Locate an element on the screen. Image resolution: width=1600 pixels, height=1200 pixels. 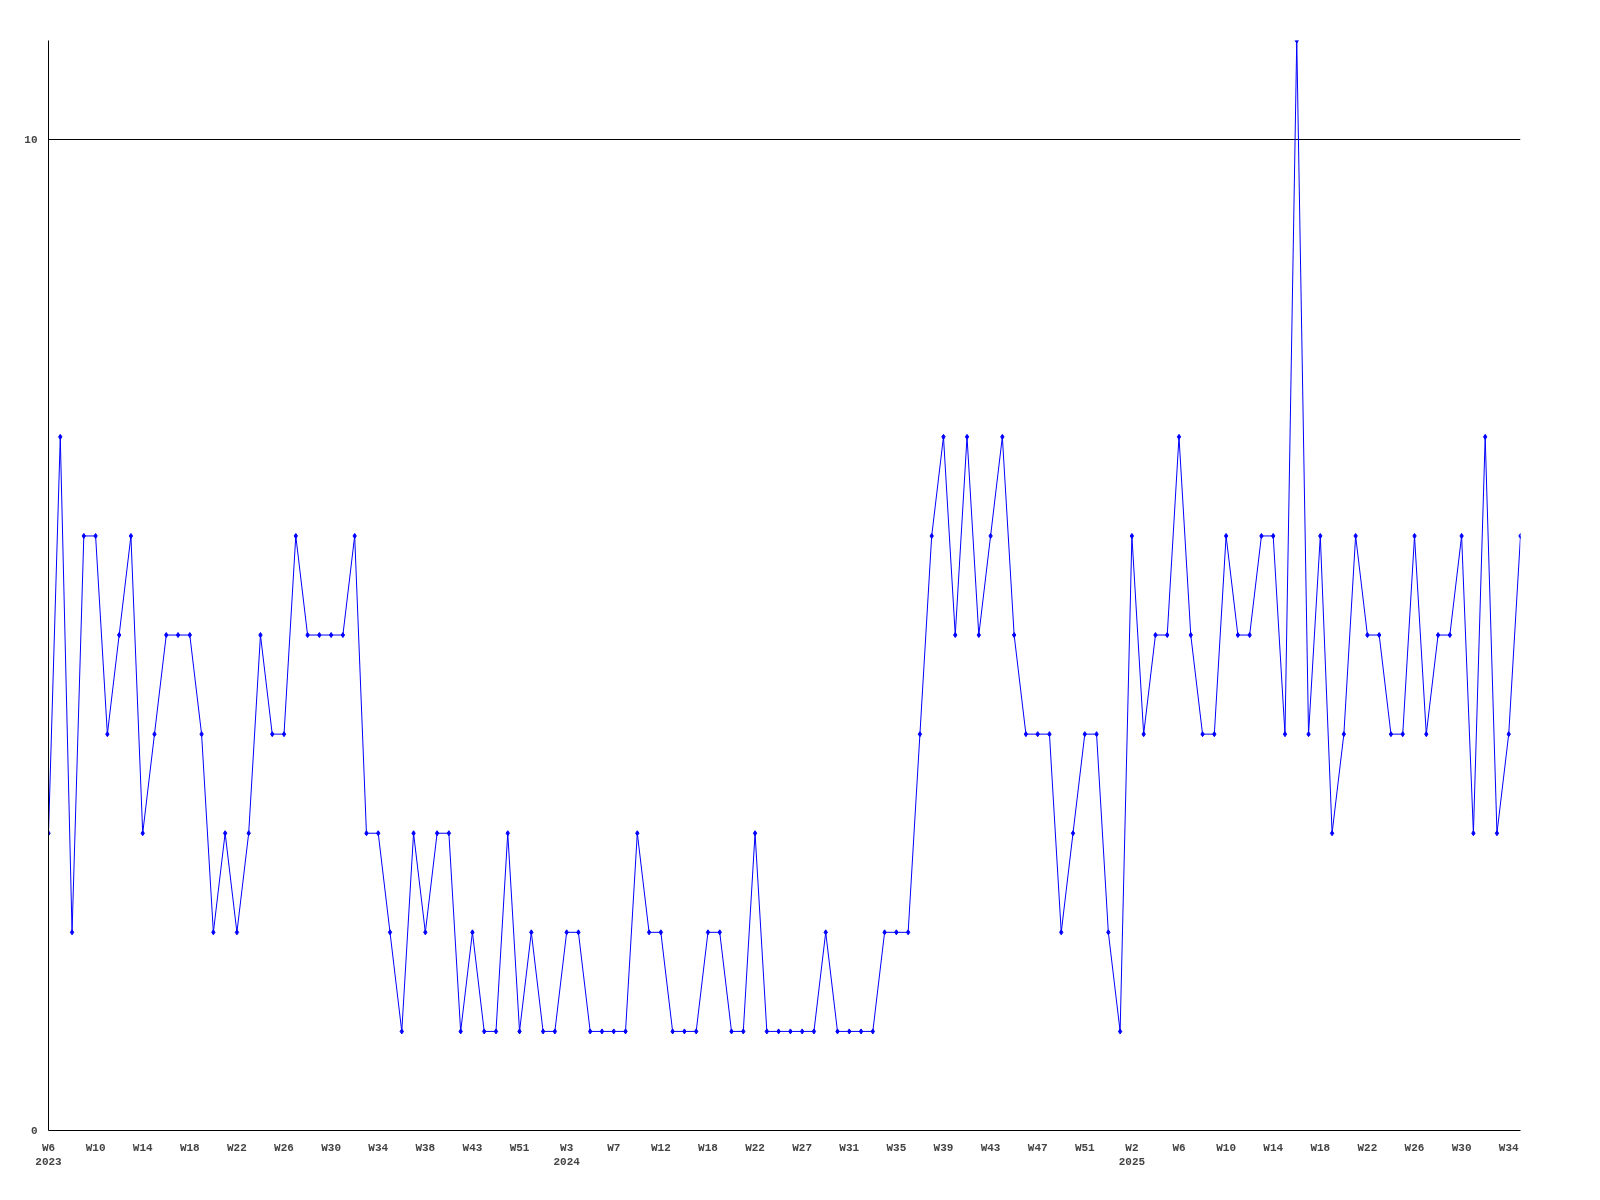
x-tick-label: W47 is located at coordinates (1037, 1147).